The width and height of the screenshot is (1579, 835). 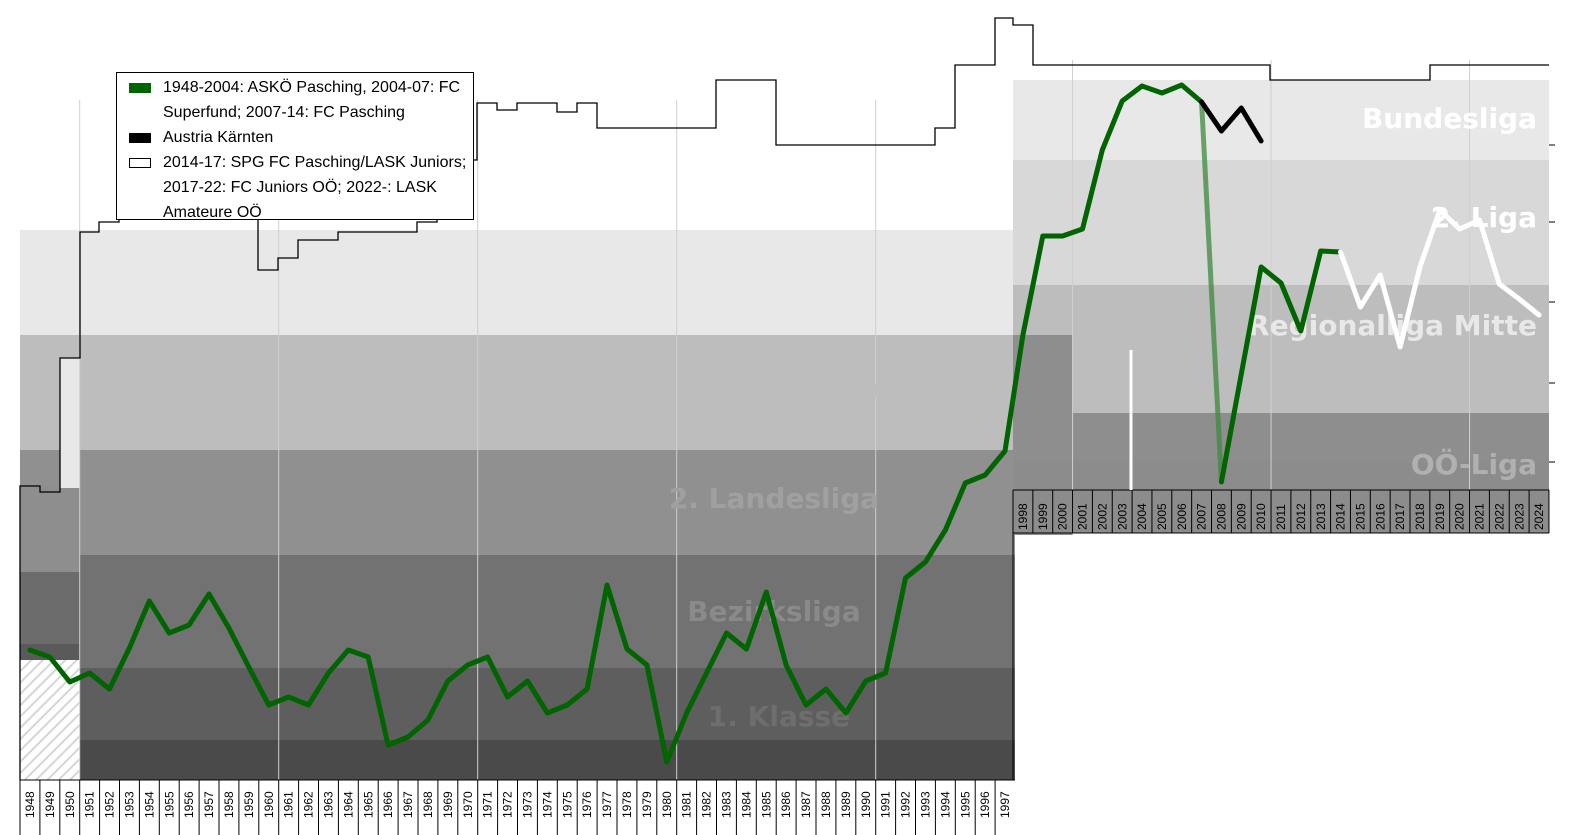 I want to click on legend-entry-austria-kaernten: Austria Kärnten, so click(x=295, y=137).